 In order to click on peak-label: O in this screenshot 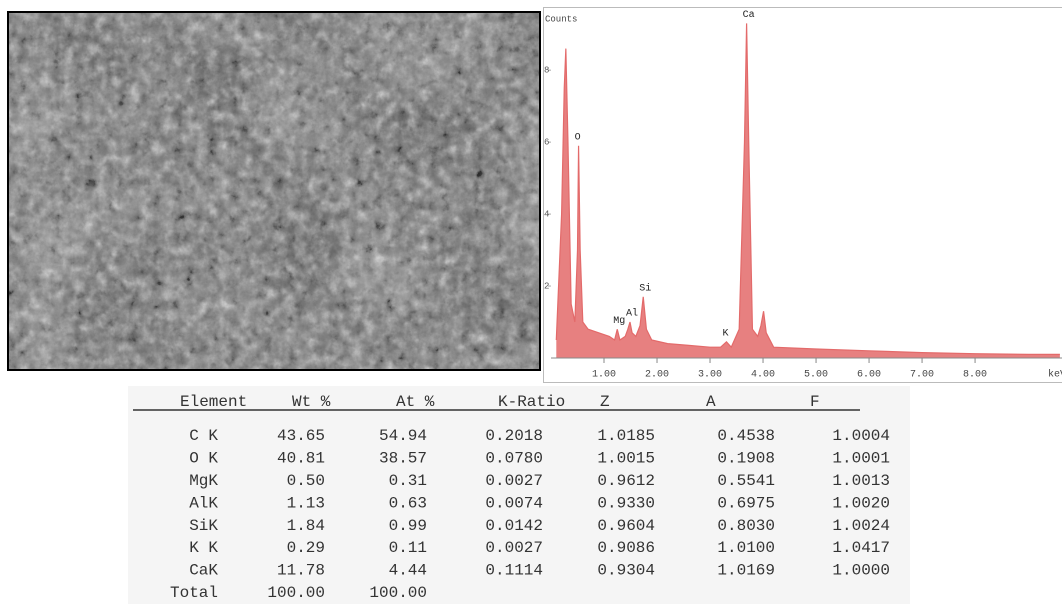, I will do `click(578, 137)`.